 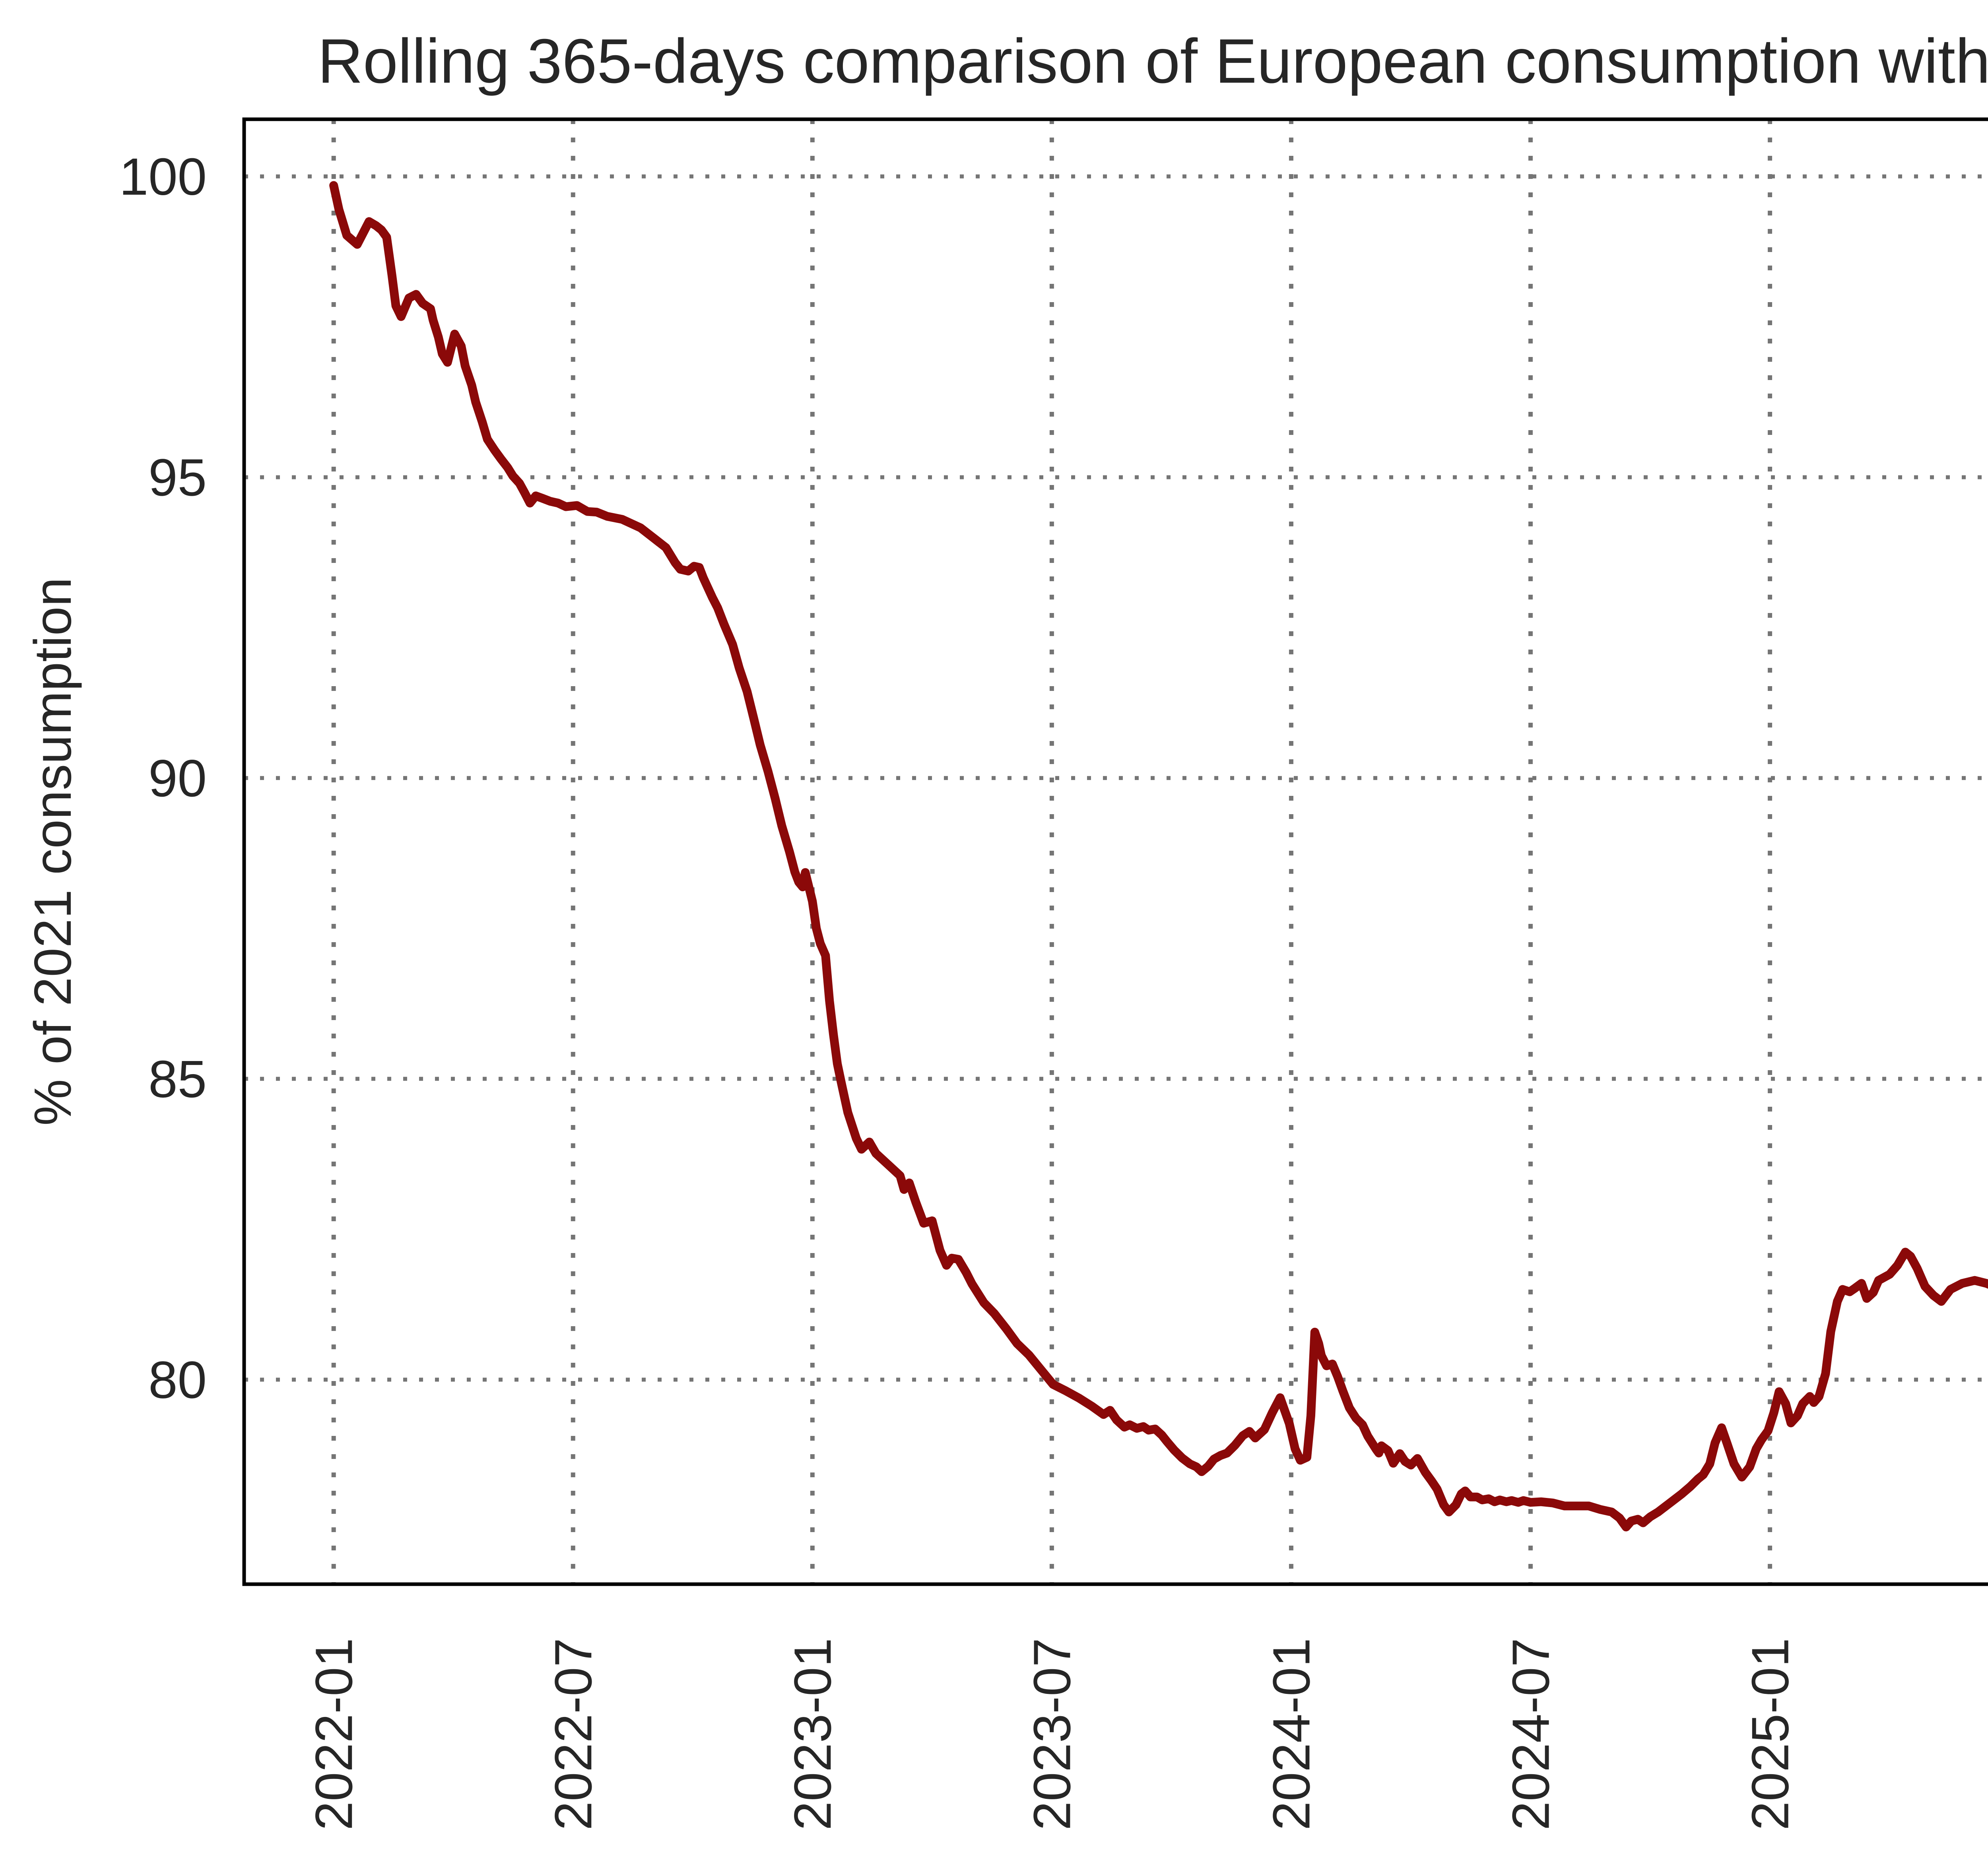 What do you see at coordinates (1052, 1734) in the screenshot?
I see `x-tick-label: 2023-07` at bounding box center [1052, 1734].